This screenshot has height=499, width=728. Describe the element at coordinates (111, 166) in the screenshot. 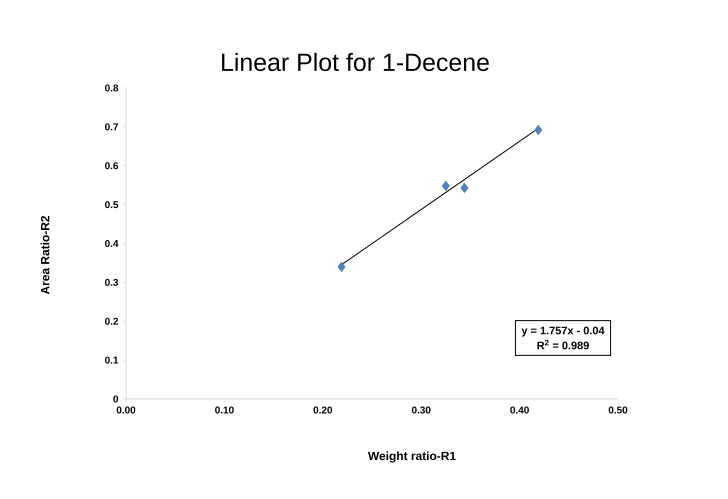

I see `y-tick-label: 0.6` at that location.